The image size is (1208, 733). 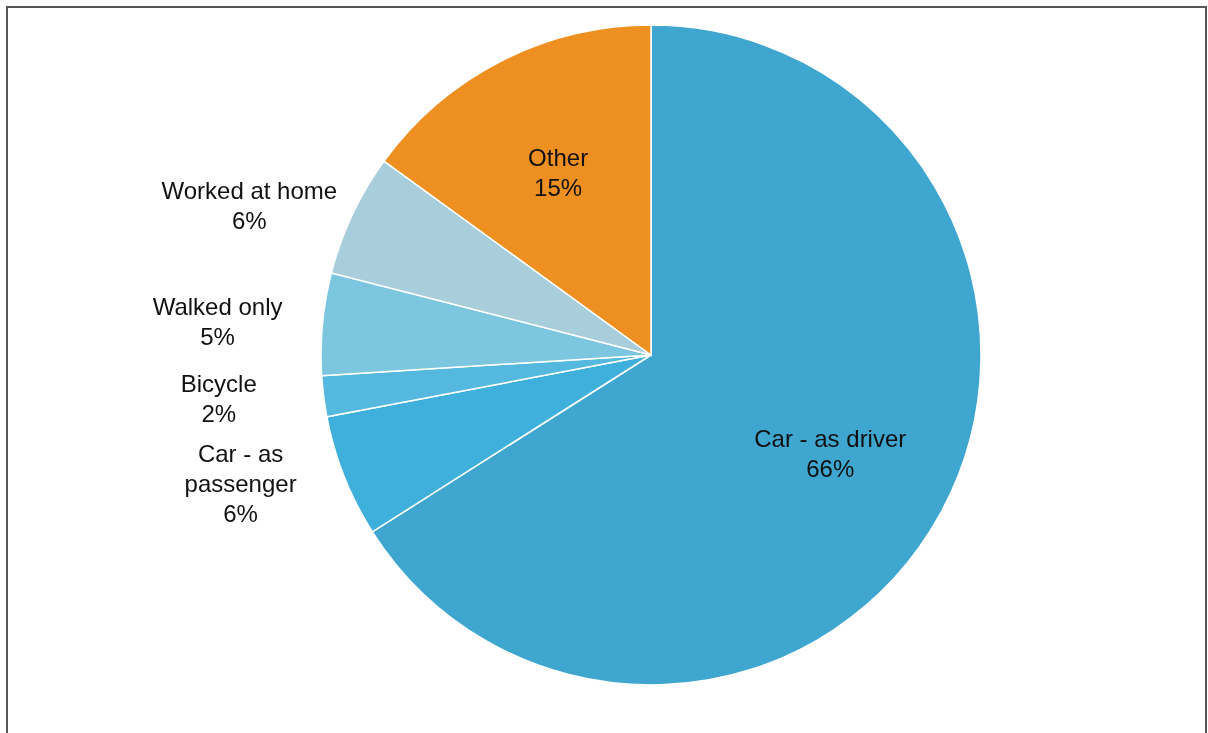 I want to click on data-label: 2%, so click(x=219, y=413).